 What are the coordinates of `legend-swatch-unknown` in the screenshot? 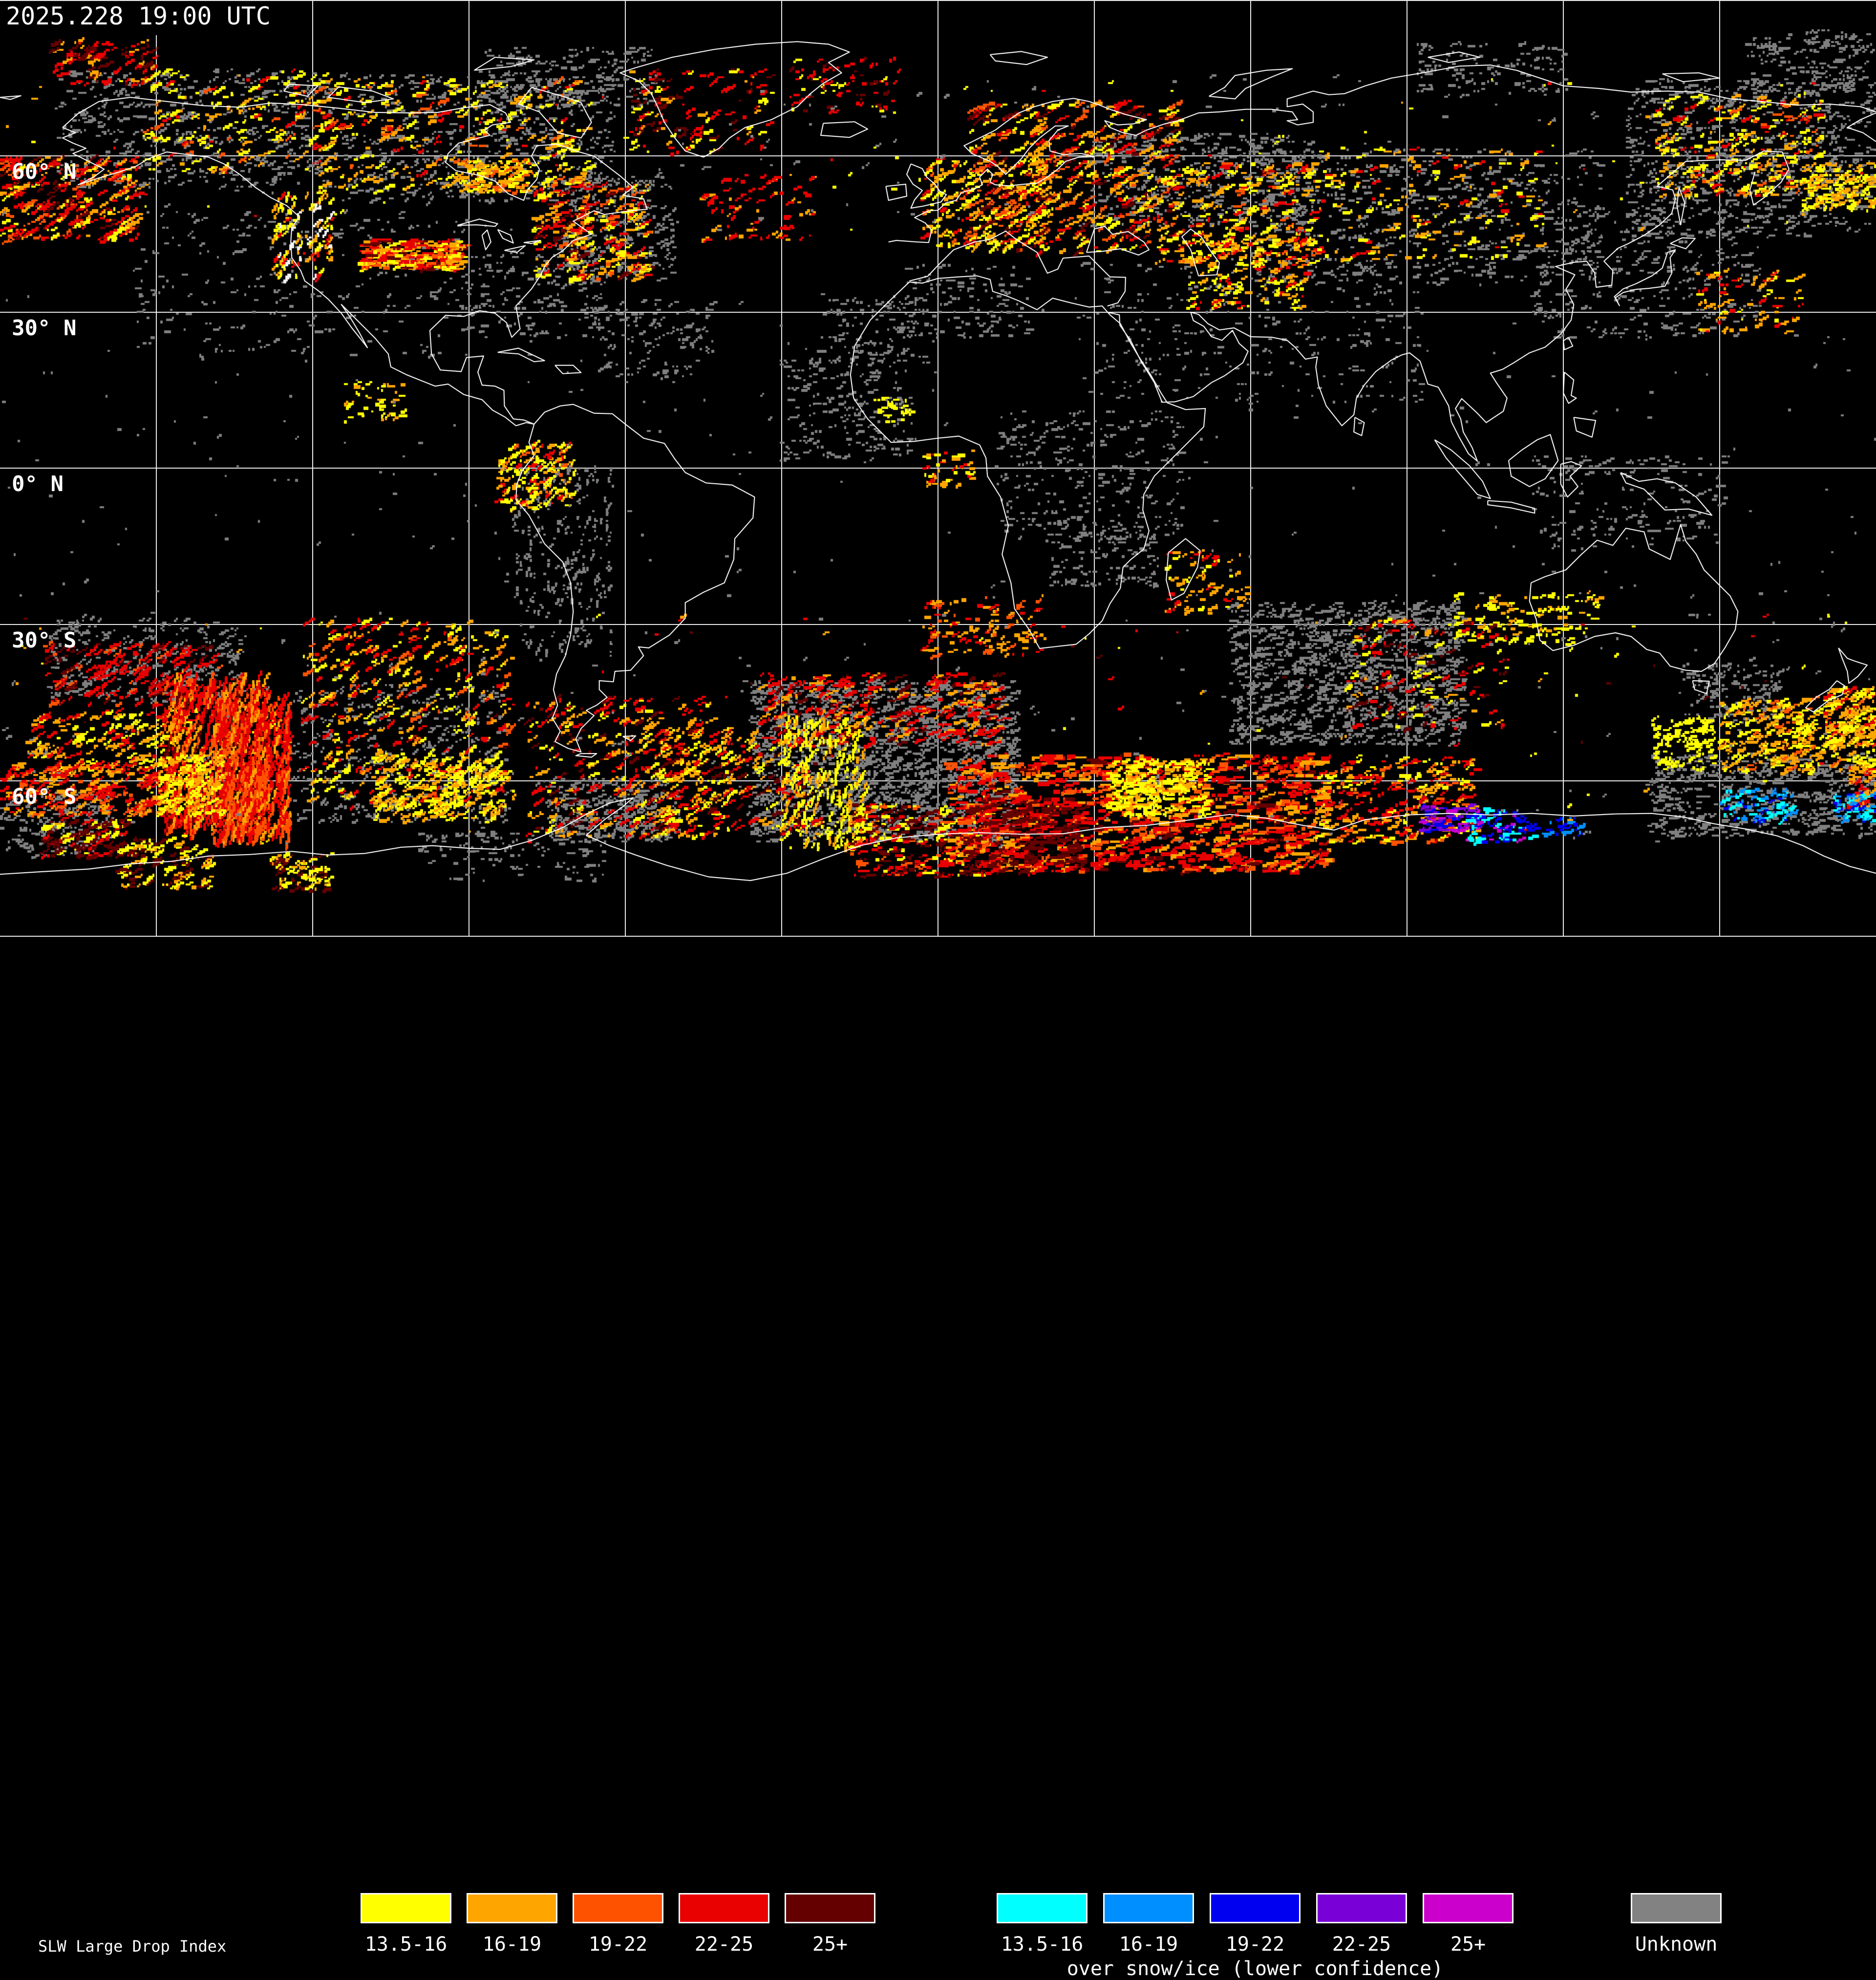 It's located at (1676, 1908).